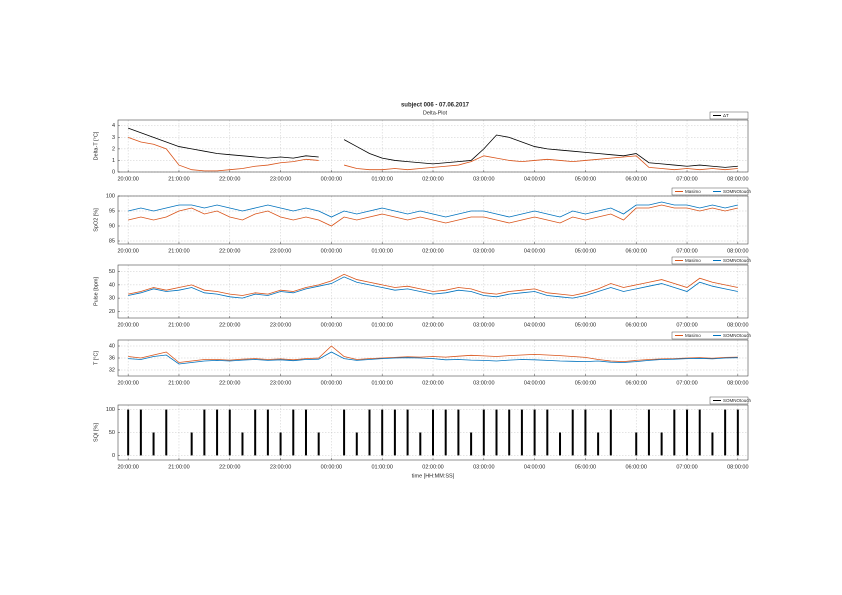 This screenshot has width=842, height=595. Describe the element at coordinates (113, 126) in the screenshot. I see `y-tick-label: 4` at that location.